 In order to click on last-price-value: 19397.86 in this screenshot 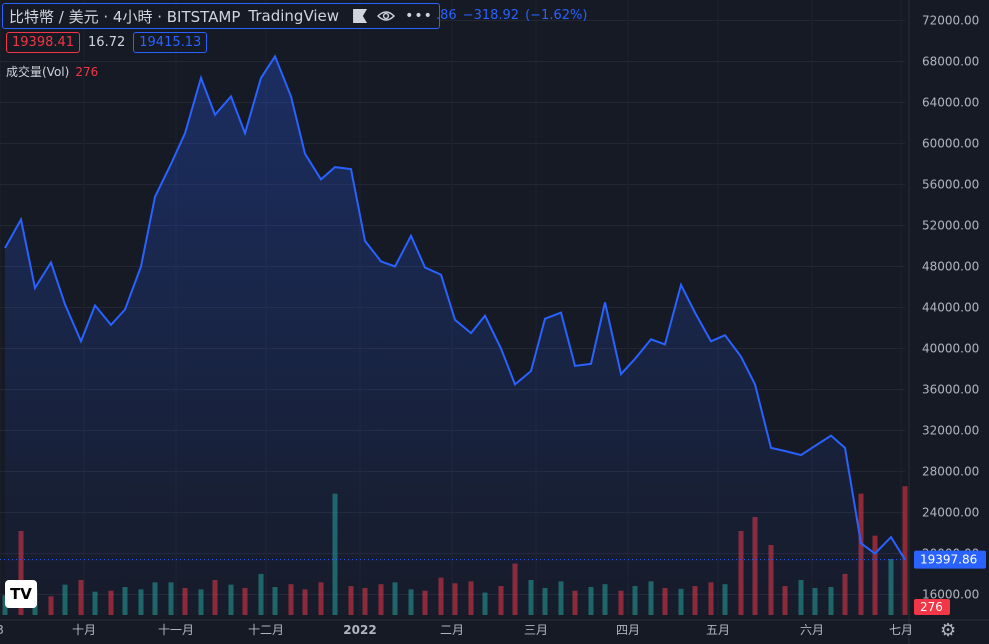, I will do `click(948, 560)`.